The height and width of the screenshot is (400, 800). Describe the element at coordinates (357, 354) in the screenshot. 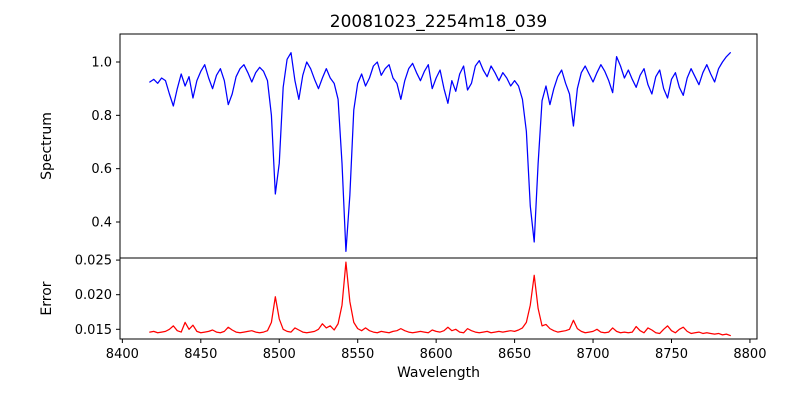

I see `x-tick-label: 8550` at that location.